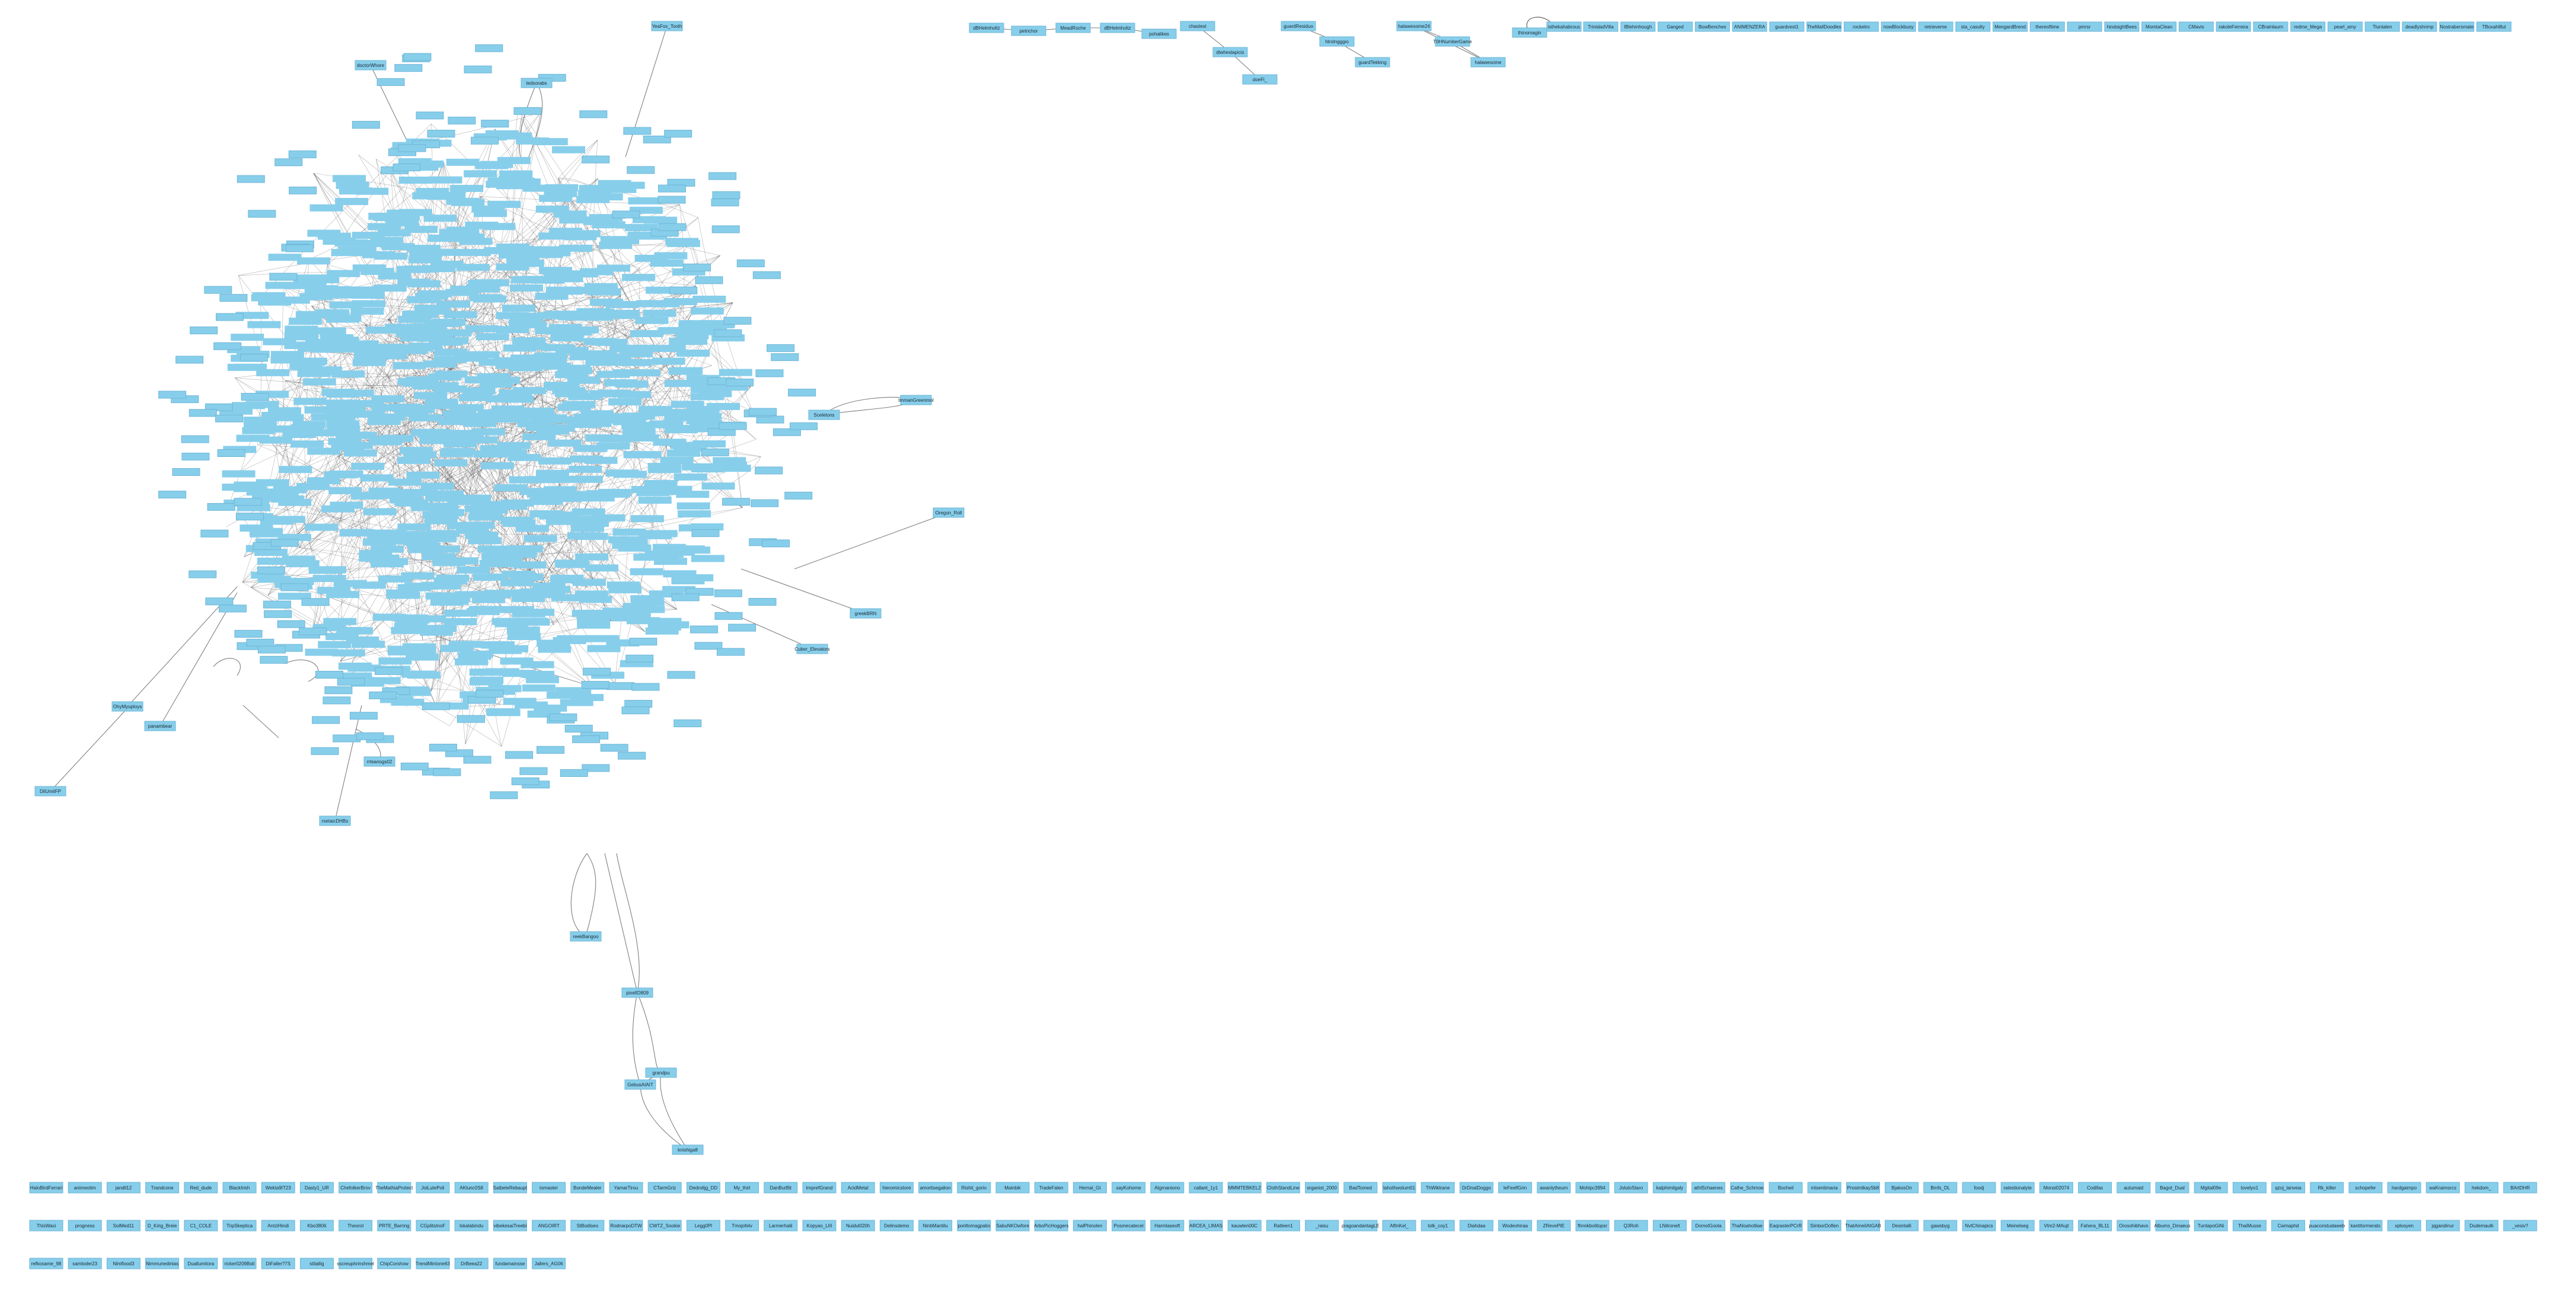  I want to click on outlying-node: Cuber_Elevators, so click(812, 649).